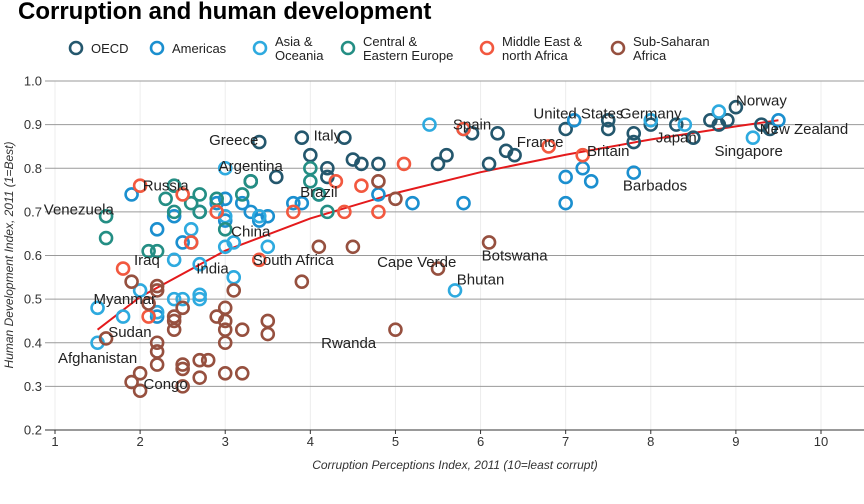 The height and width of the screenshot is (504, 864). What do you see at coordinates (472, 125) in the screenshot?
I see `annotation: Spain` at bounding box center [472, 125].